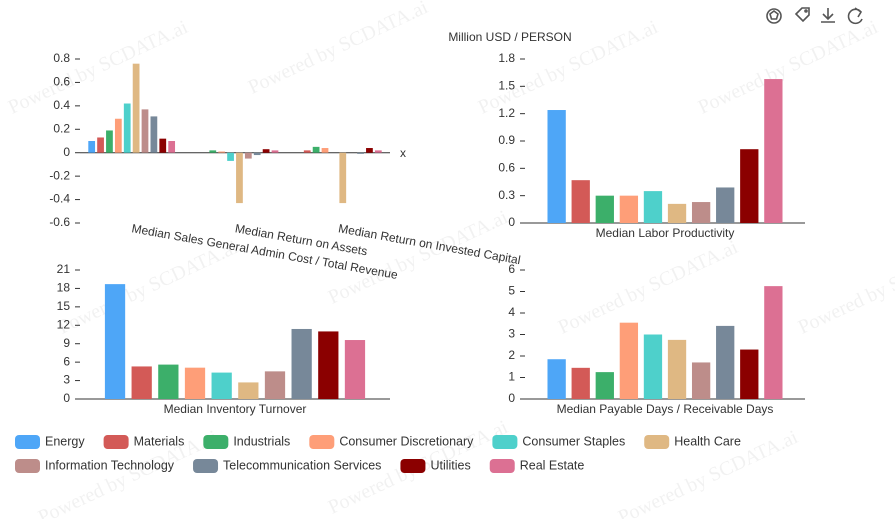  I want to click on legend-item: Materials, so click(144, 441).